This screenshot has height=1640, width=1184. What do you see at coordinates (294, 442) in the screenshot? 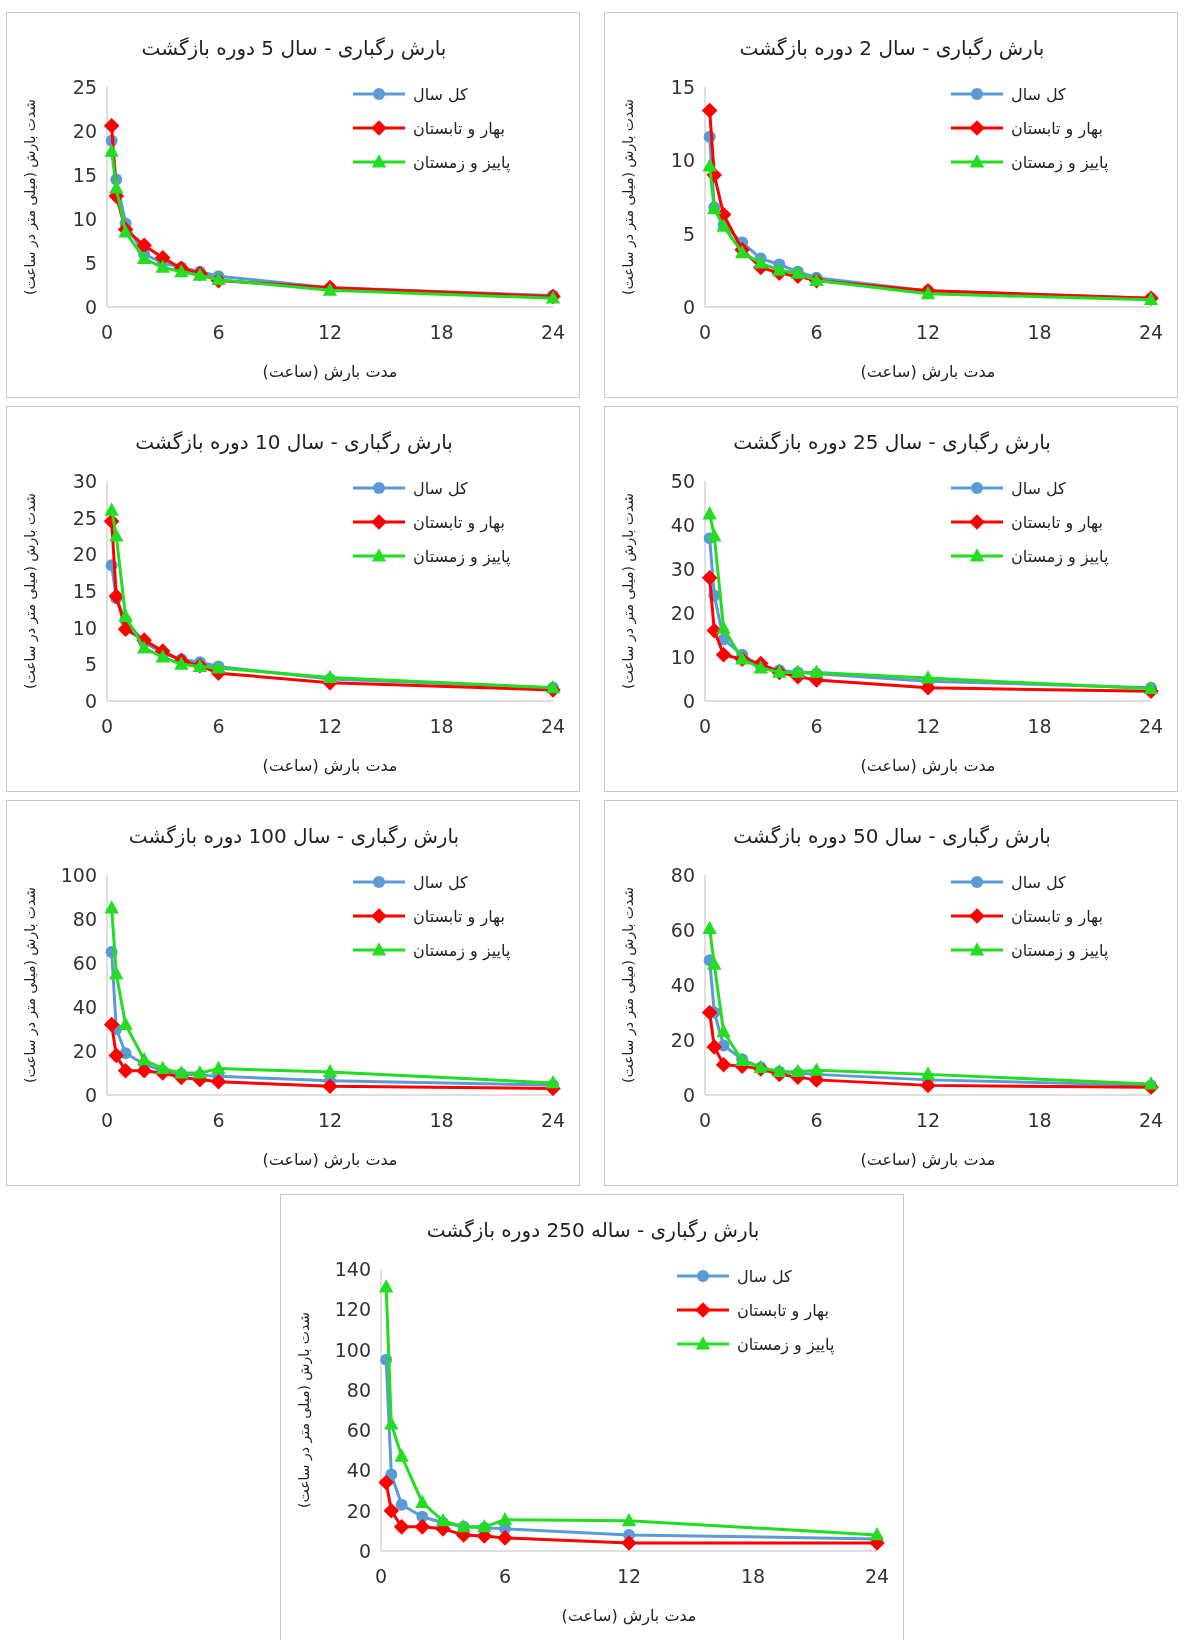
I see `chart-title: بارش رگباری - سال 10 دوره بازگشت` at bounding box center [294, 442].